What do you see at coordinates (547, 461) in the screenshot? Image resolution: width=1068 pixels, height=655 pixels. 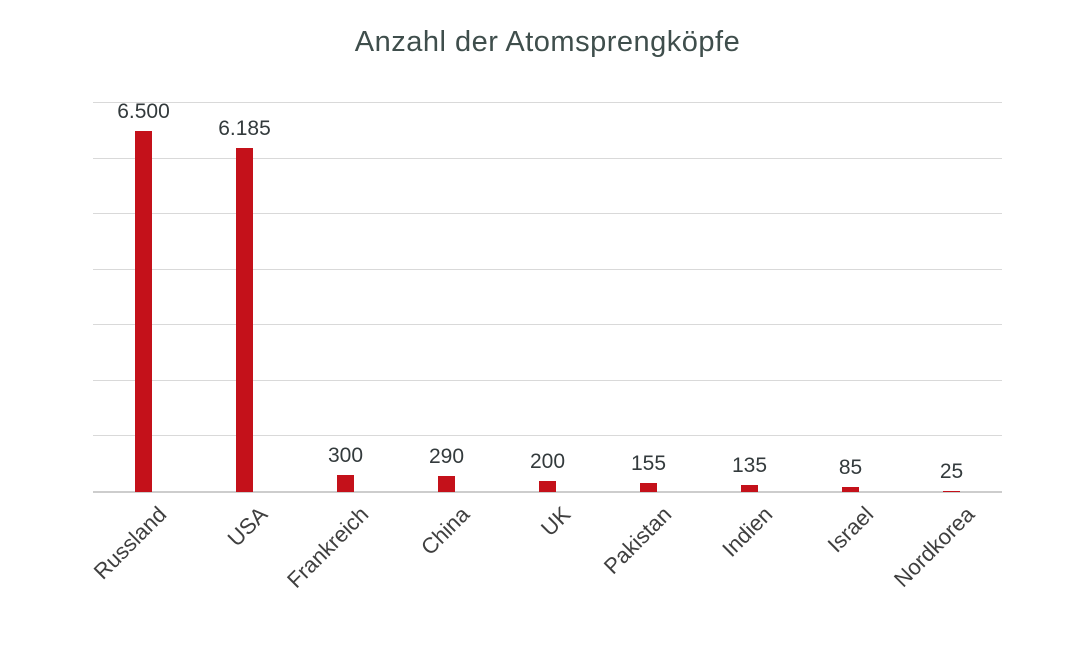 I see `bar-value-label: 200` at bounding box center [547, 461].